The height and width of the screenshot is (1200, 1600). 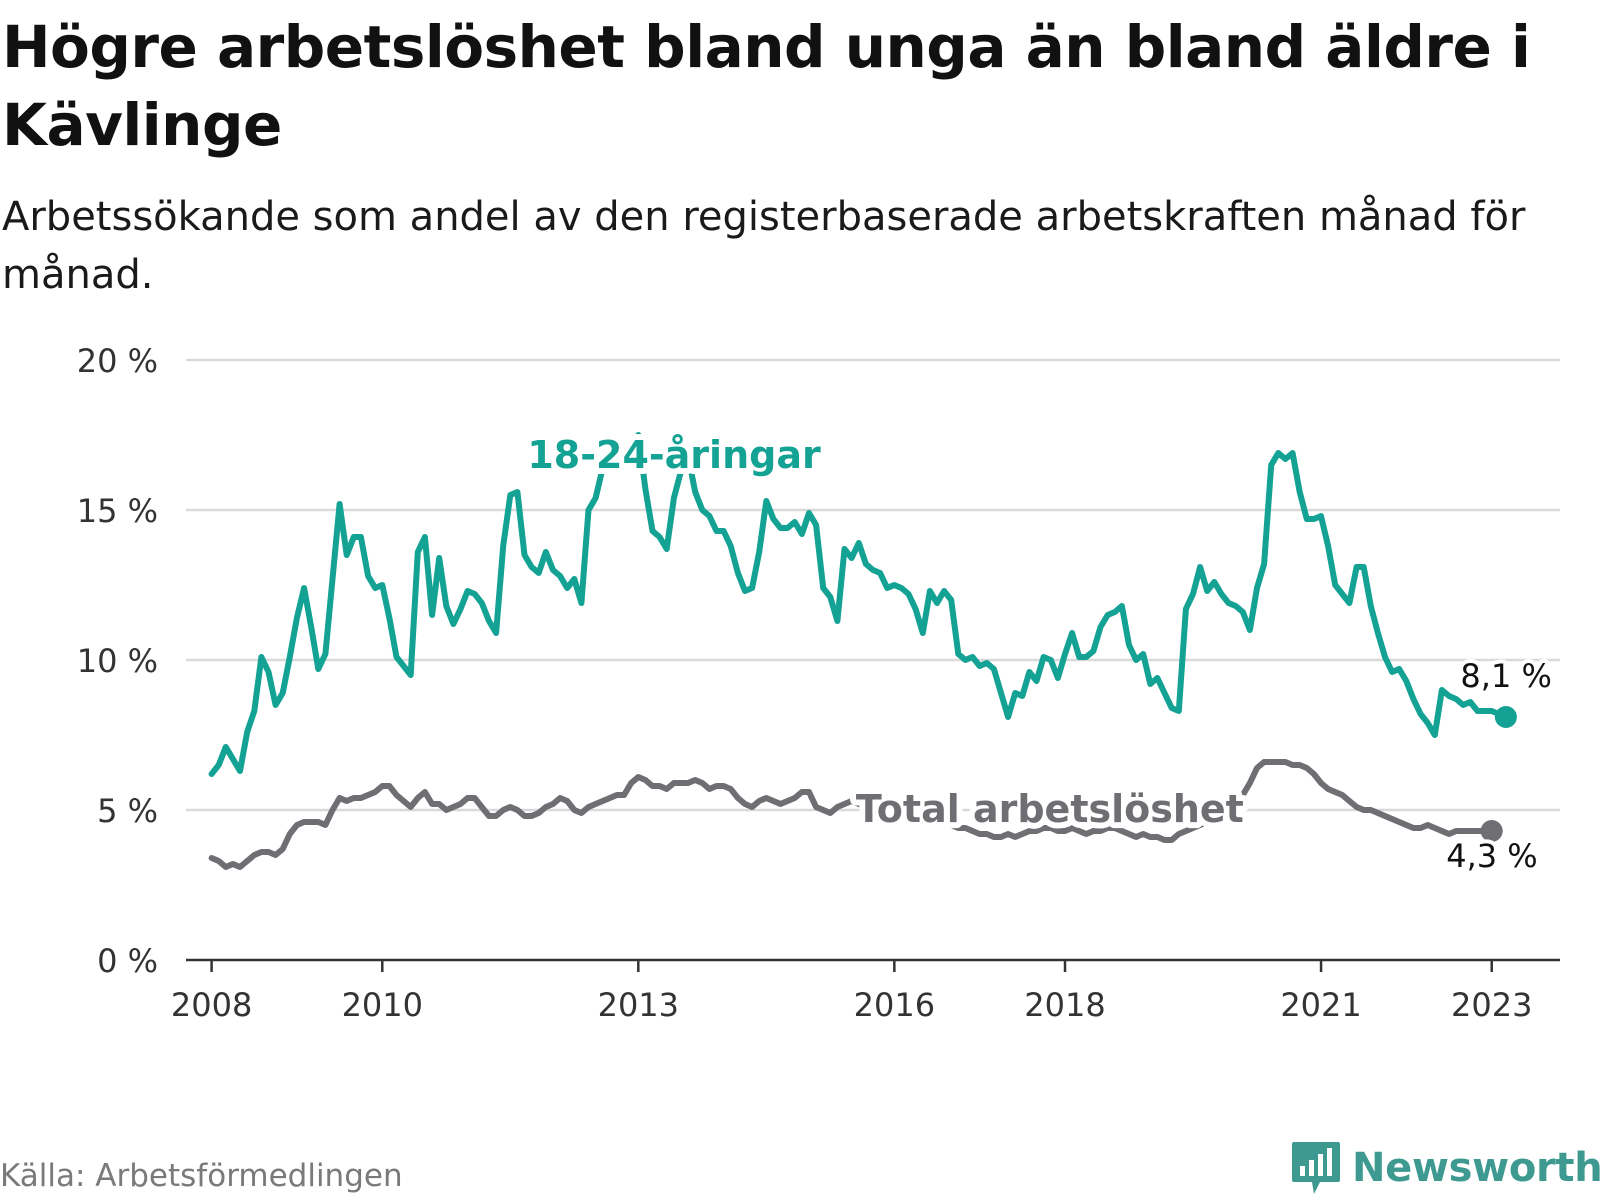 What do you see at coordinates (382, 1005) in the screenshot?
I see `x-tick-label: 2010` at bounding box center [382, 1005].